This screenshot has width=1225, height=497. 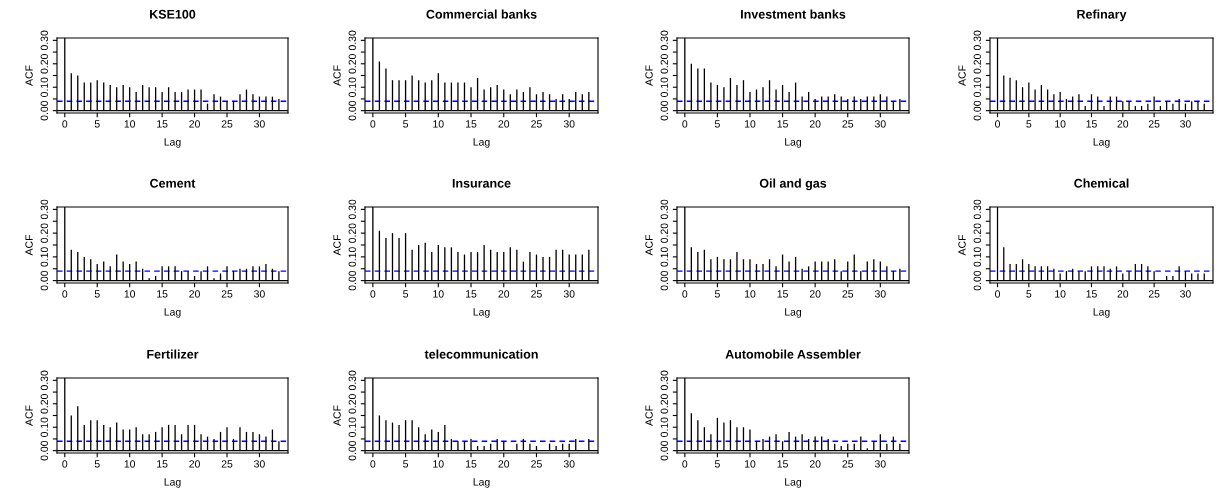 What do you see at coordinates (1101, 183) in the screenshot?
I see `chart-title: Chemical` at bounding box center [1101, 183].